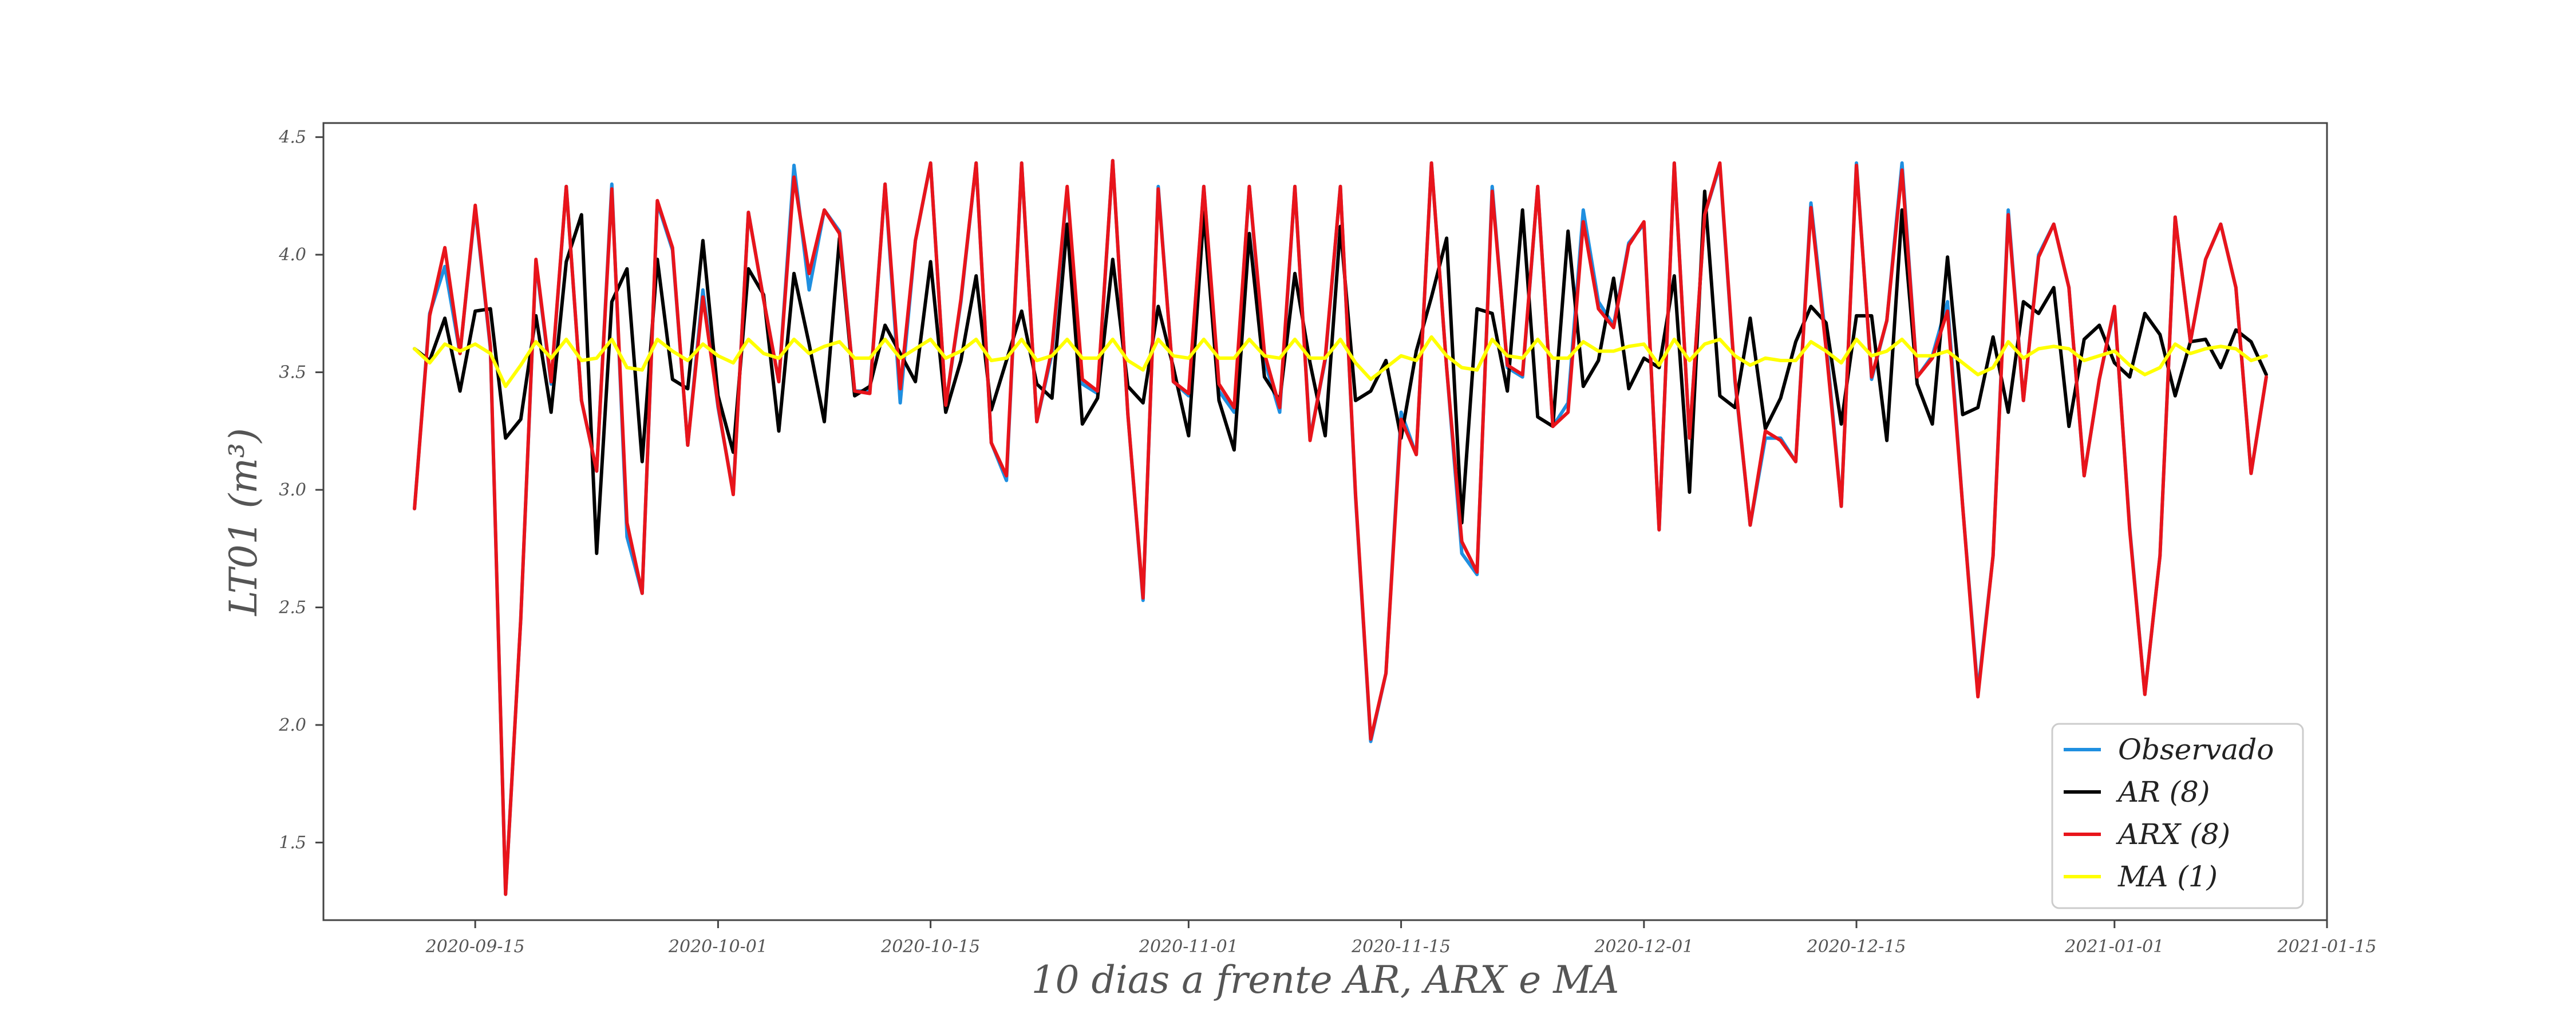 The image size is (2576, 1030). I want to click on y-axis-title: LT01 (m³), so click(244, 522).